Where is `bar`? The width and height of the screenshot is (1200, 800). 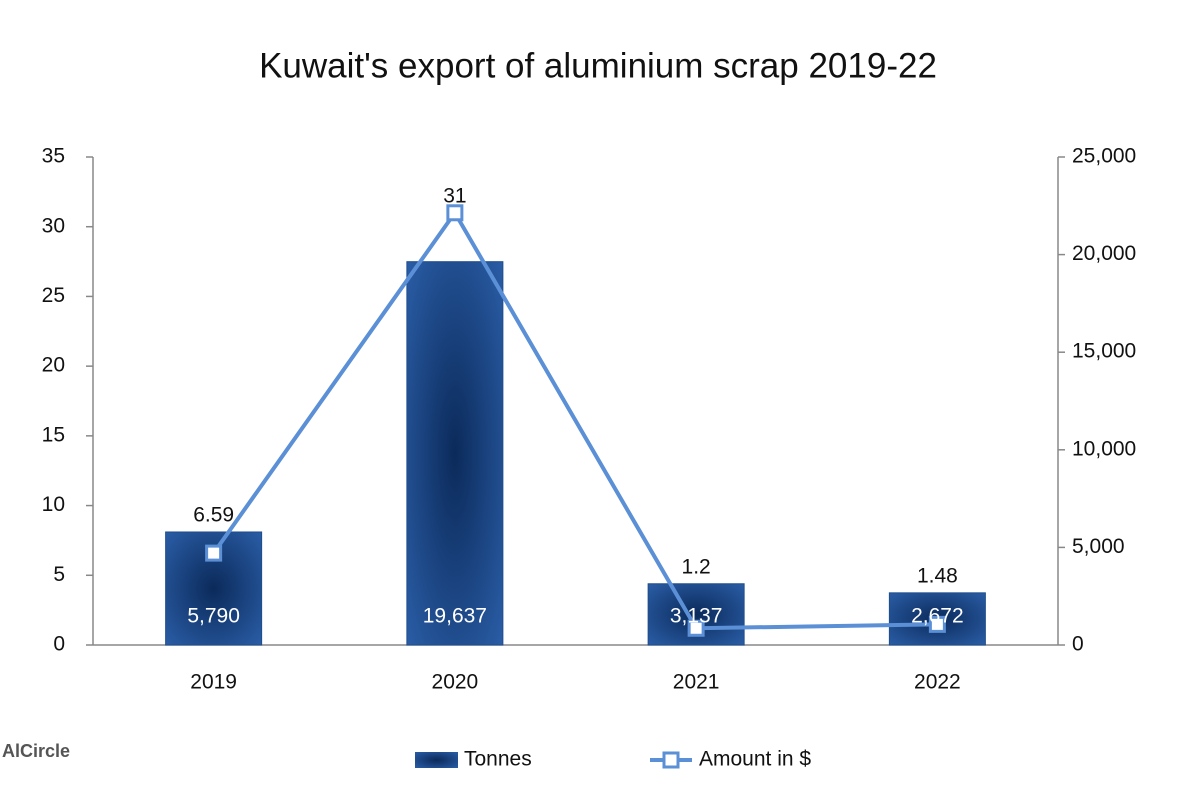 bar is located at coordinates (455, 453).